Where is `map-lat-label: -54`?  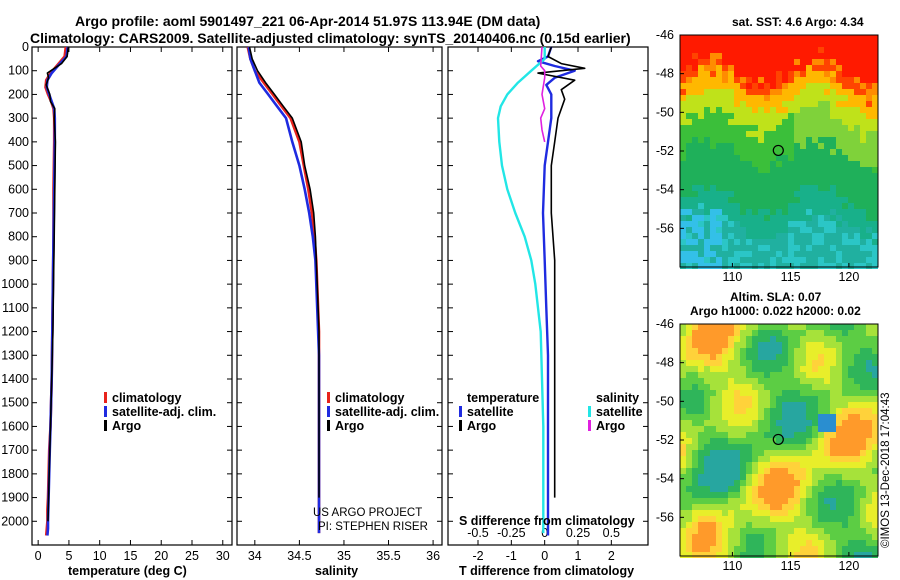
map-lat-label: -54 is located at coordinates (665, 190).